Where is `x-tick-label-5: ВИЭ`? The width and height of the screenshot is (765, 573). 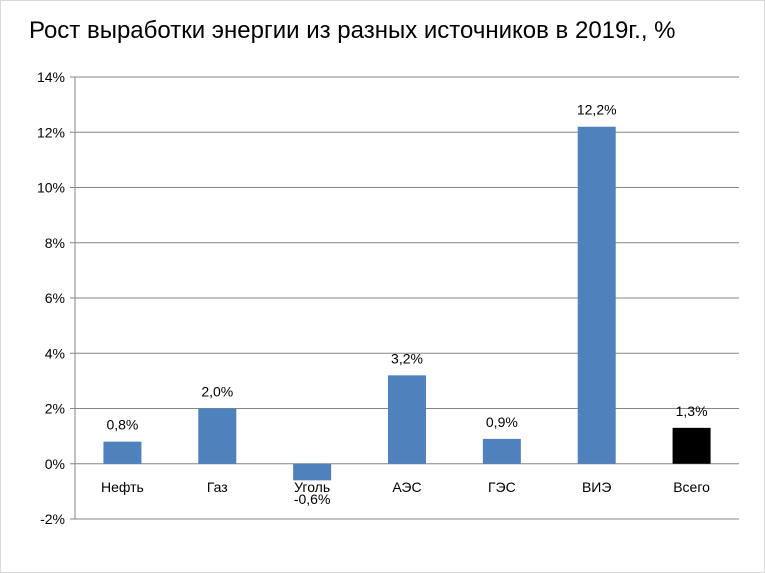 x-tick-label-5: ВИЭ is located at coordinates (596, 487).